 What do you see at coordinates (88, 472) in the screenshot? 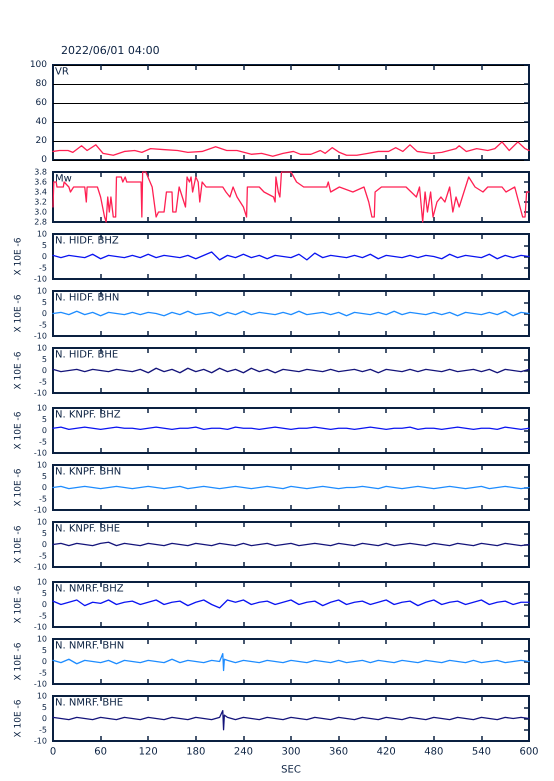
I see `chart-title: N. KNPF. BHN` at bounding box center [88, 472].